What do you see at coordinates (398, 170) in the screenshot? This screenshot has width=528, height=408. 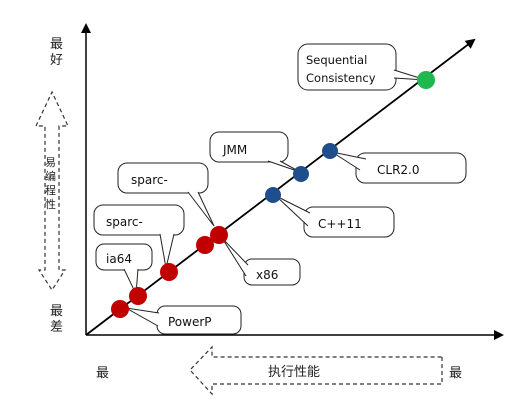 I see `callout-text-clr: CLR2.0` at bounding box center [398, 170].